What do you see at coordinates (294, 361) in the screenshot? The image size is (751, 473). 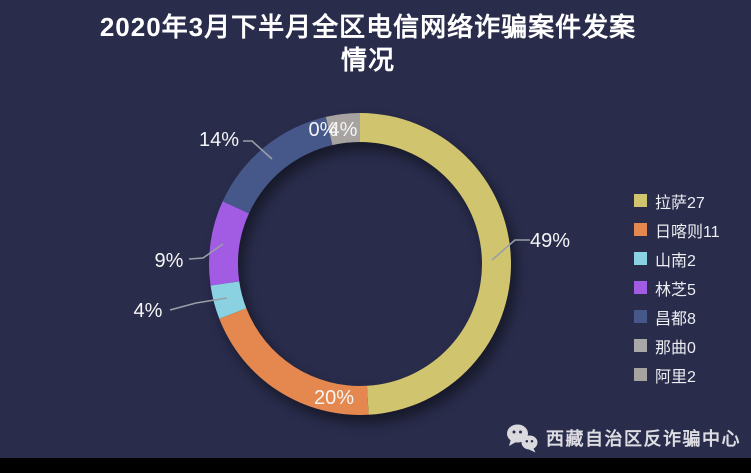 I see `donut-slice-rikaze` at bounding box center [294, 361].